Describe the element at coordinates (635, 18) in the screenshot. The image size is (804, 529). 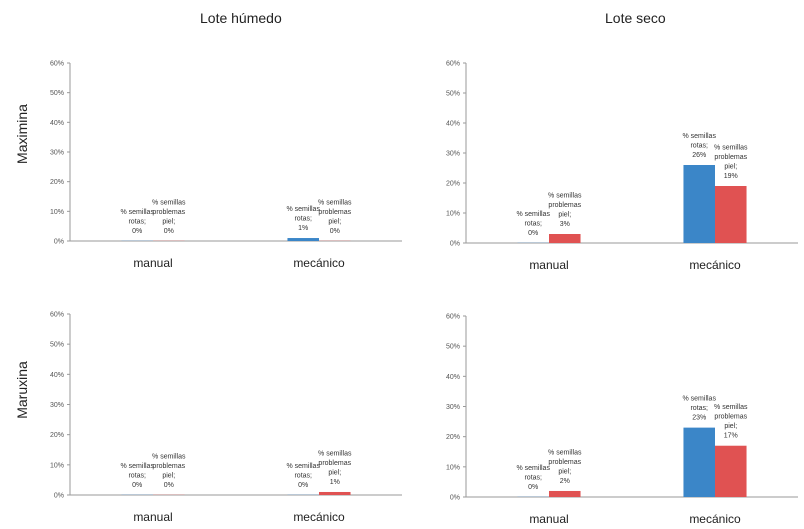
I see `column-title-lote-seco: Lote seco` at that location.